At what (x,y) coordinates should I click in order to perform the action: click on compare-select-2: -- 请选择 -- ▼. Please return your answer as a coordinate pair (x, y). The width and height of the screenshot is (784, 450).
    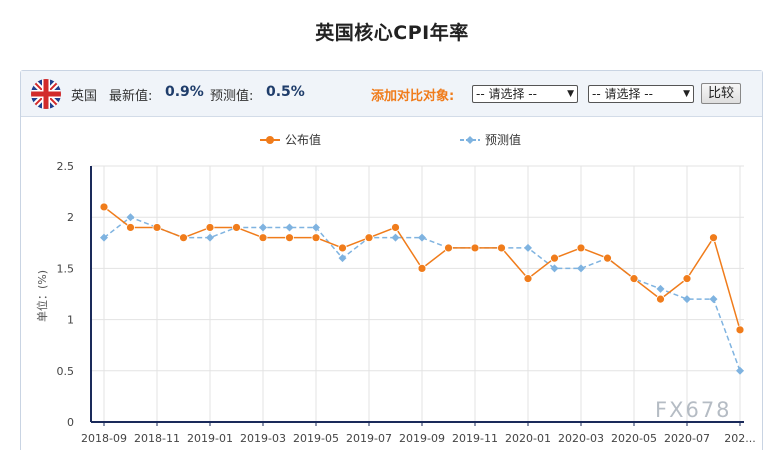
    Looking at the image, I should click on (641, 94).